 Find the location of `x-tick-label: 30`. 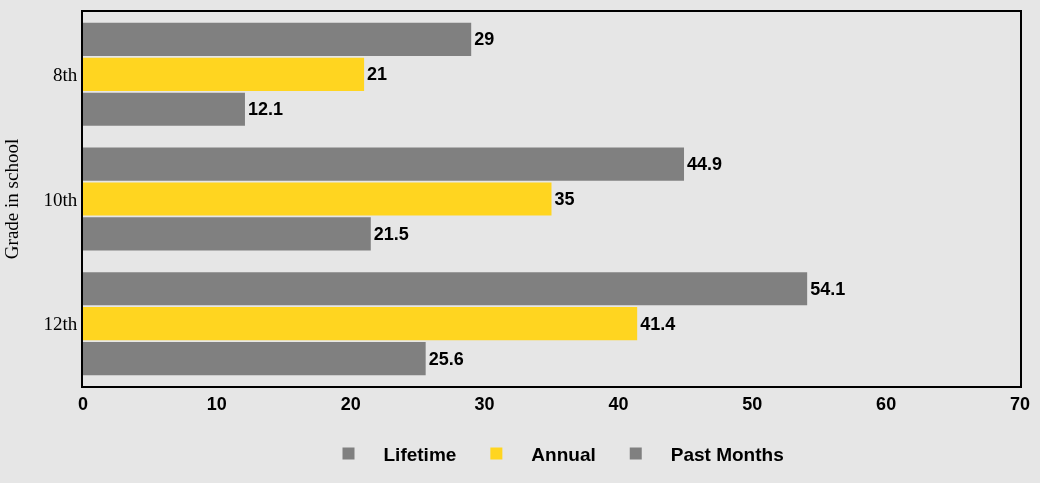

x-tick-label: 30 is located at coordinates (484, 403).